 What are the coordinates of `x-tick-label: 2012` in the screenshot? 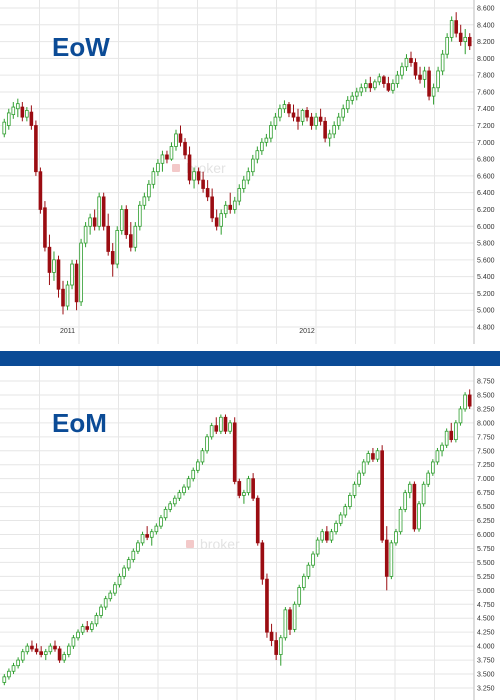 It's located at (307, 331).